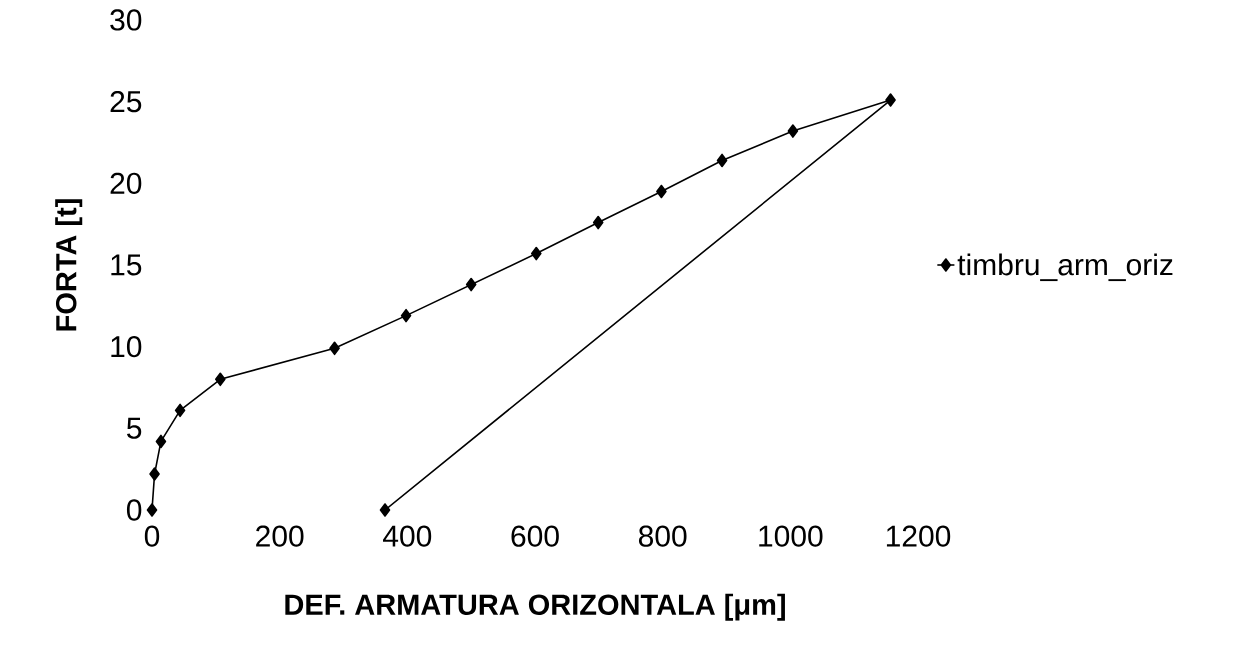 The height and width of the screenshot is (661, 1236). What do you see at coordinates (1065, 267) in the screenshot?
I see `legend-label: timbru_arm_oriz` at bounding box center [1065, 267].